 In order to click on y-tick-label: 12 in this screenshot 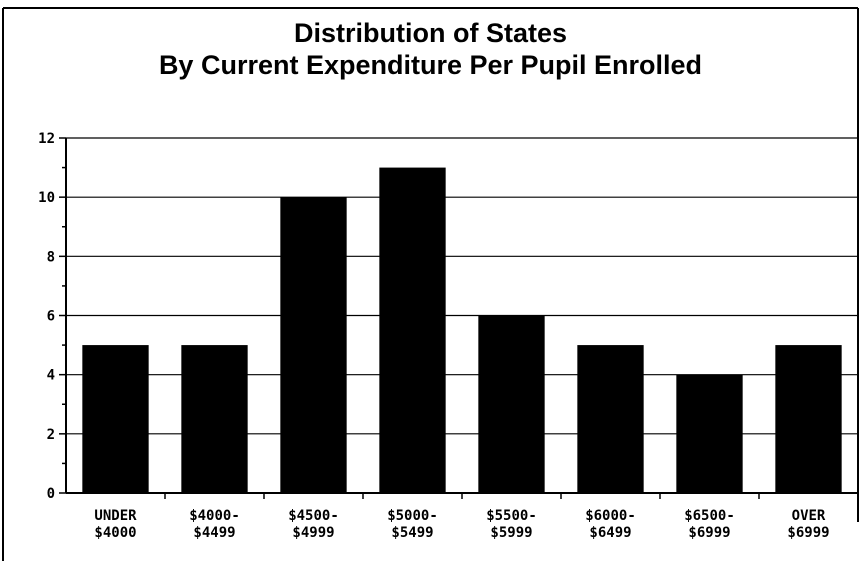, I will do `click(46, 139)`.